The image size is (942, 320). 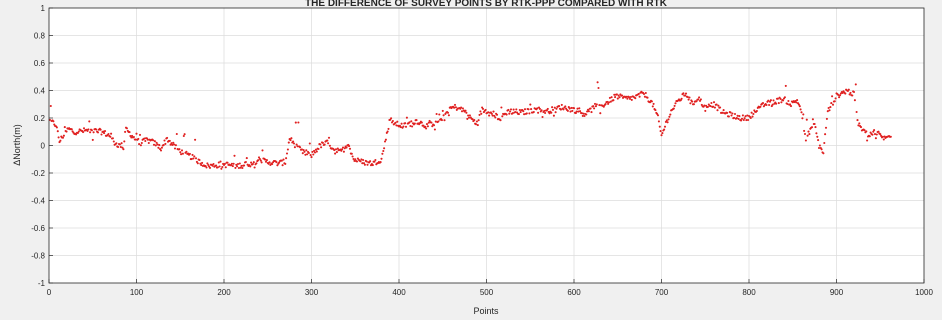 I want to click on x-tick-label: 1000, so click(x=924, y=292).